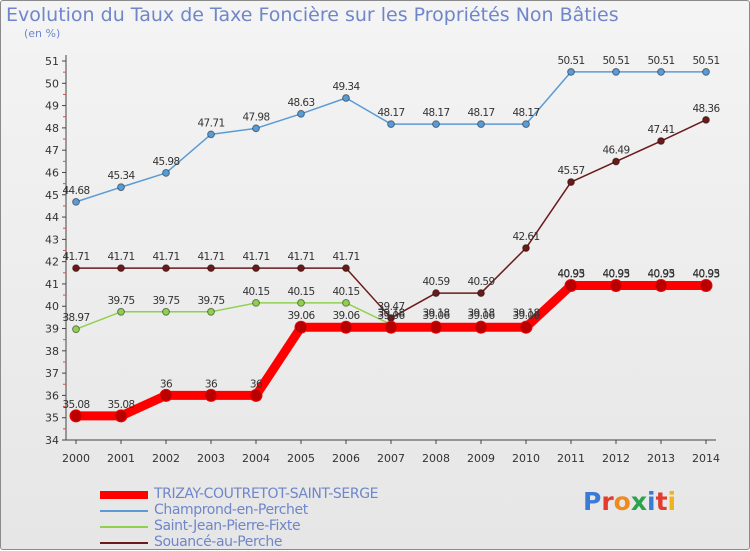  What do you see at coordinates (615, 151) in the screenshot?
I see `data-label: 46.49` at bounding box center [615, 151].